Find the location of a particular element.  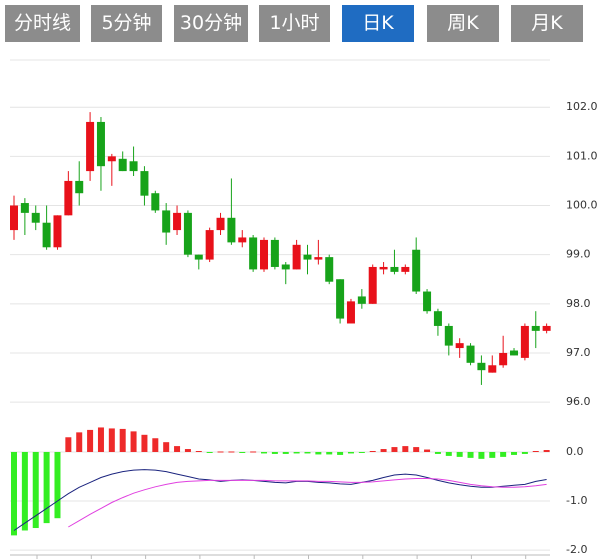

y-tick-label: 97.0 is located at coordinates (578, 352).